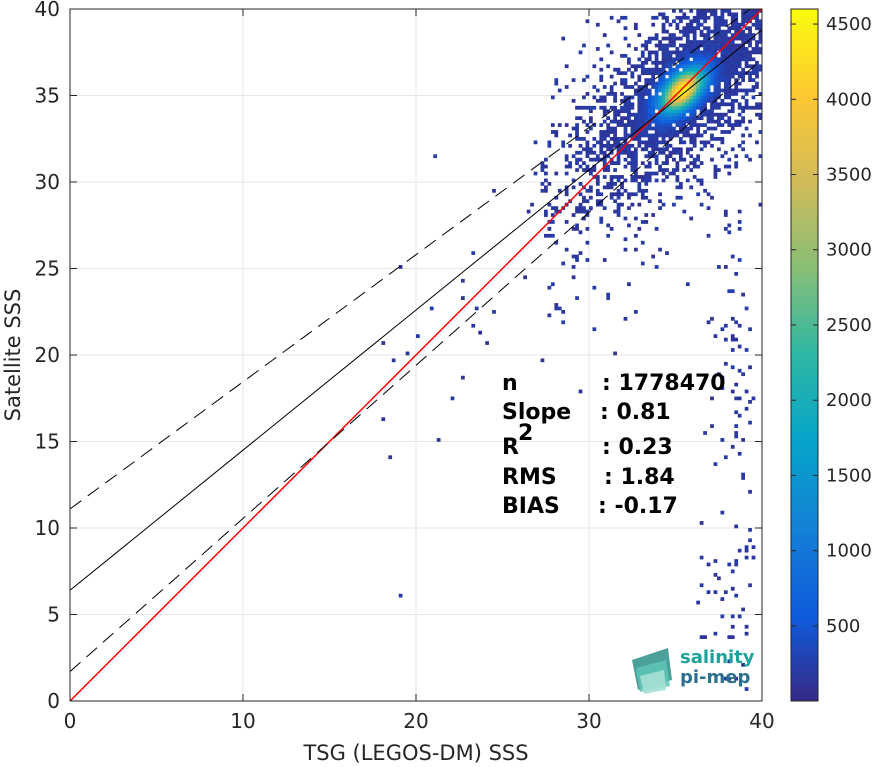 The width and height of the screenshot is (879, 767). Describe the element at coordinates (53, 615) in the screenshot. I see `y-tick-label: 5` at that location.